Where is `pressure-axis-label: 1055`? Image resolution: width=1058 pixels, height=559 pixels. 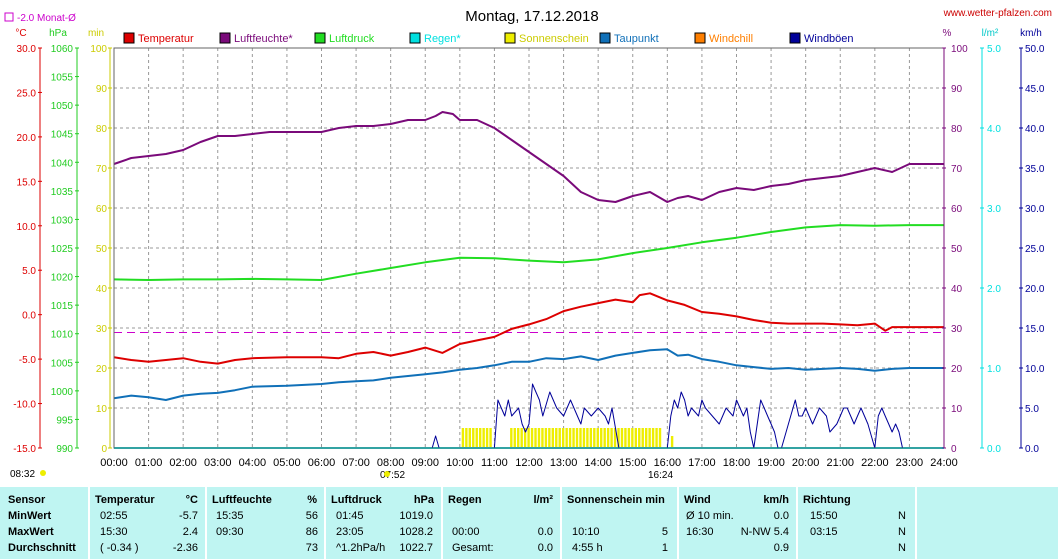 pressure-axis-label: 1055 is located at coordinates (62, 78).